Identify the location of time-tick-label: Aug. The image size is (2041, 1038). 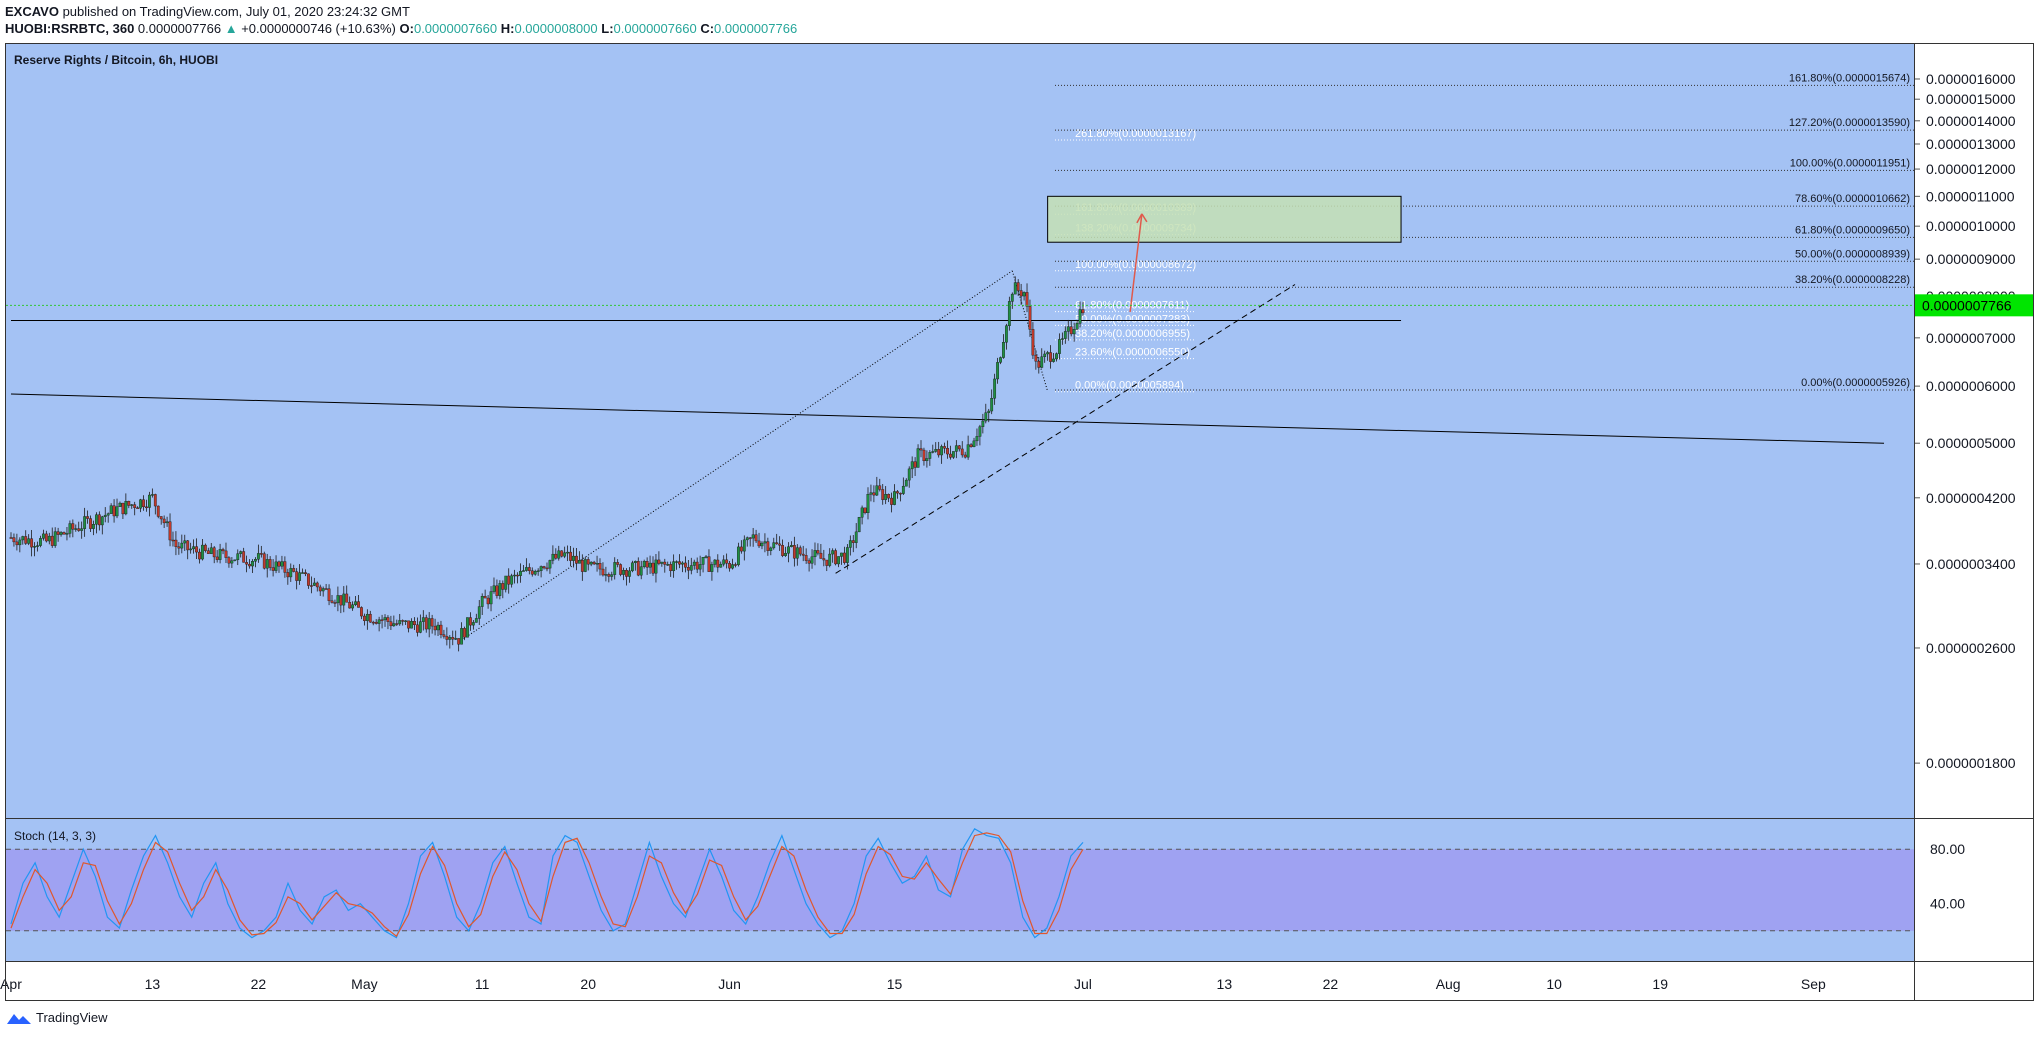
(1448, 984).